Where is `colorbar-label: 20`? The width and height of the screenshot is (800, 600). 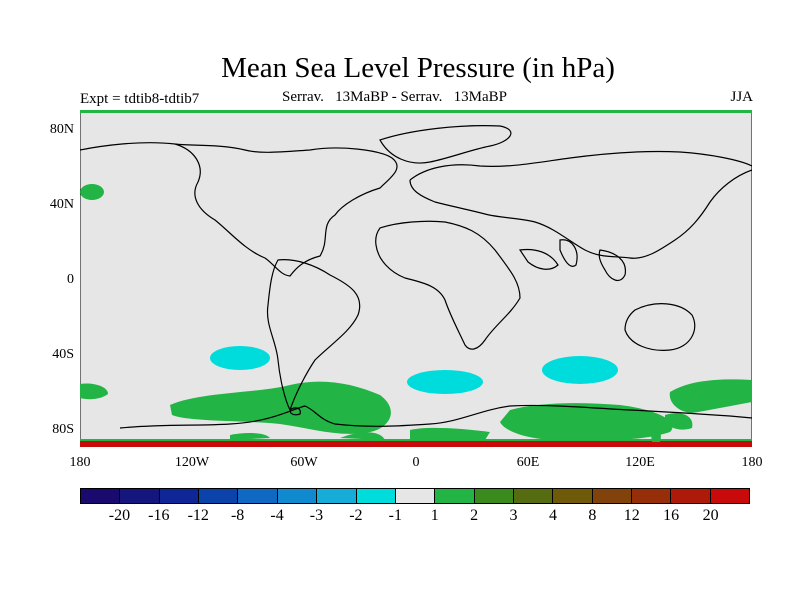 colorbar-label: 20 is located at coordinates (710, 515).